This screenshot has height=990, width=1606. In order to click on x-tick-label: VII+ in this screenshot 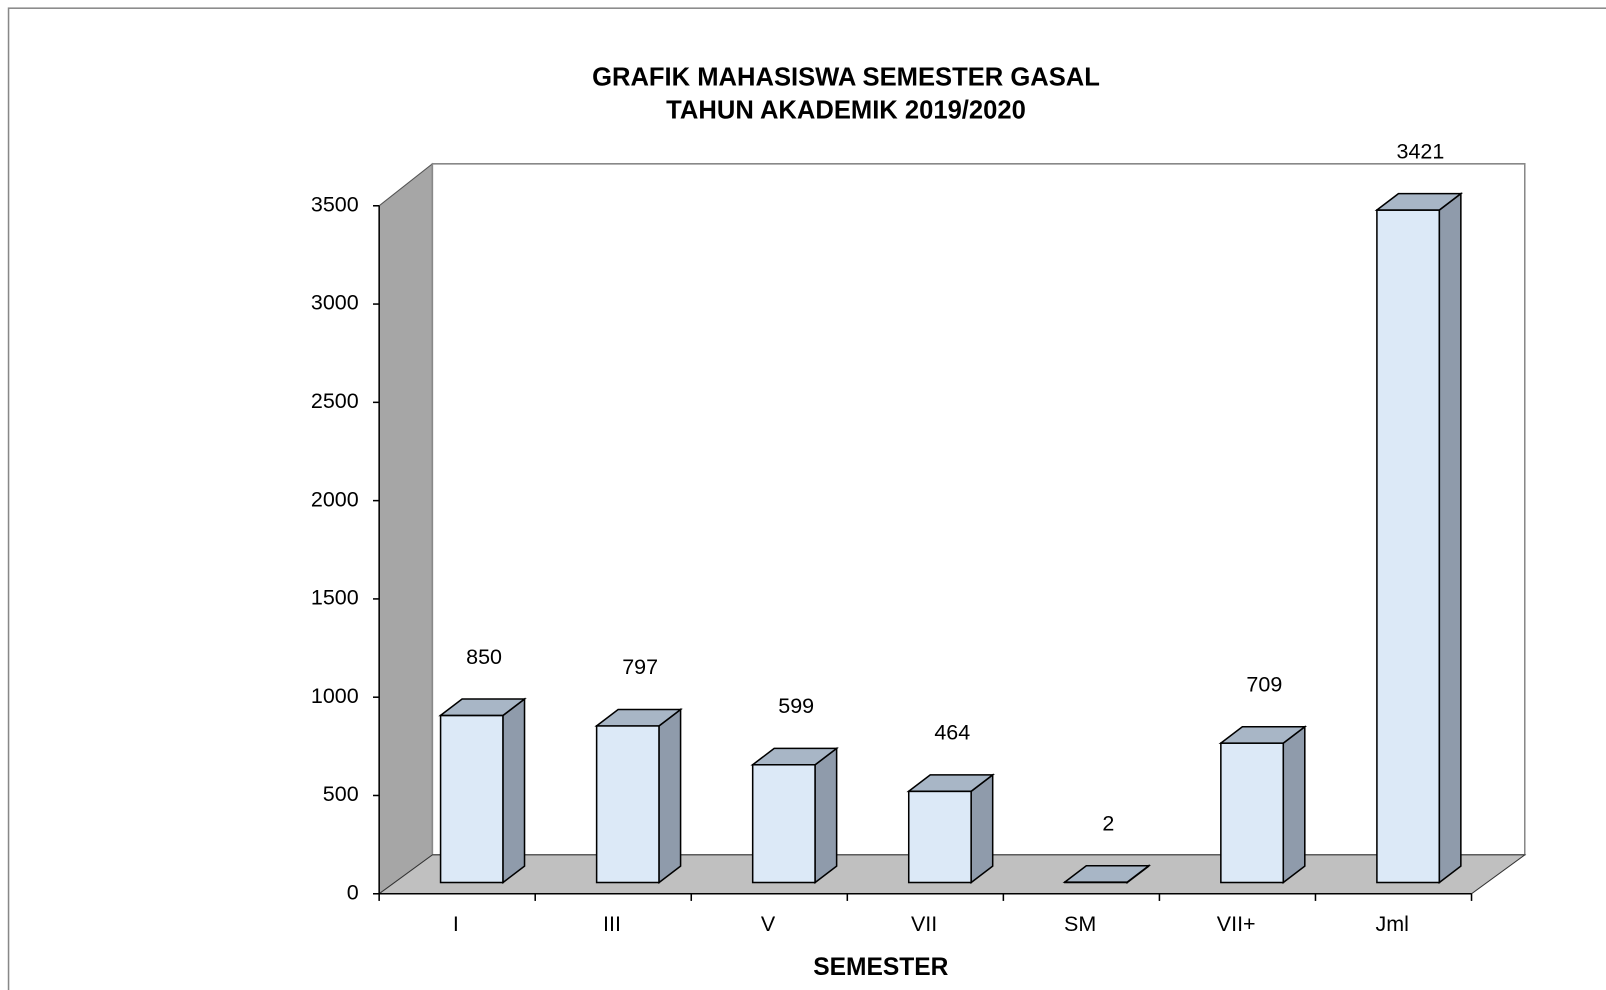, I will do `click(1236, 924)`.